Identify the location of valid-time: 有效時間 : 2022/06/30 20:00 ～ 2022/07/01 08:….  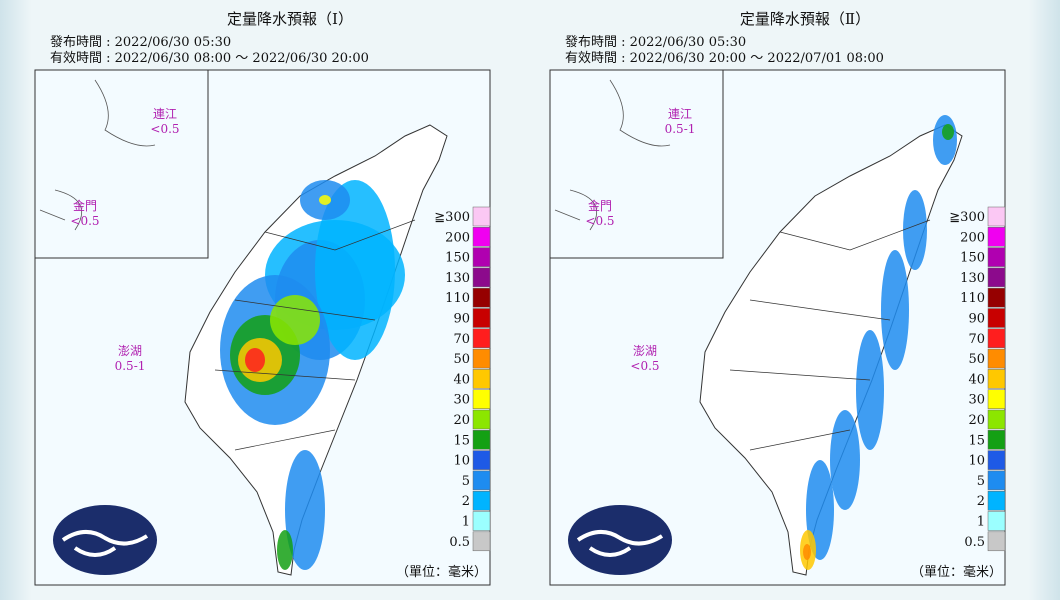
(724, 58).